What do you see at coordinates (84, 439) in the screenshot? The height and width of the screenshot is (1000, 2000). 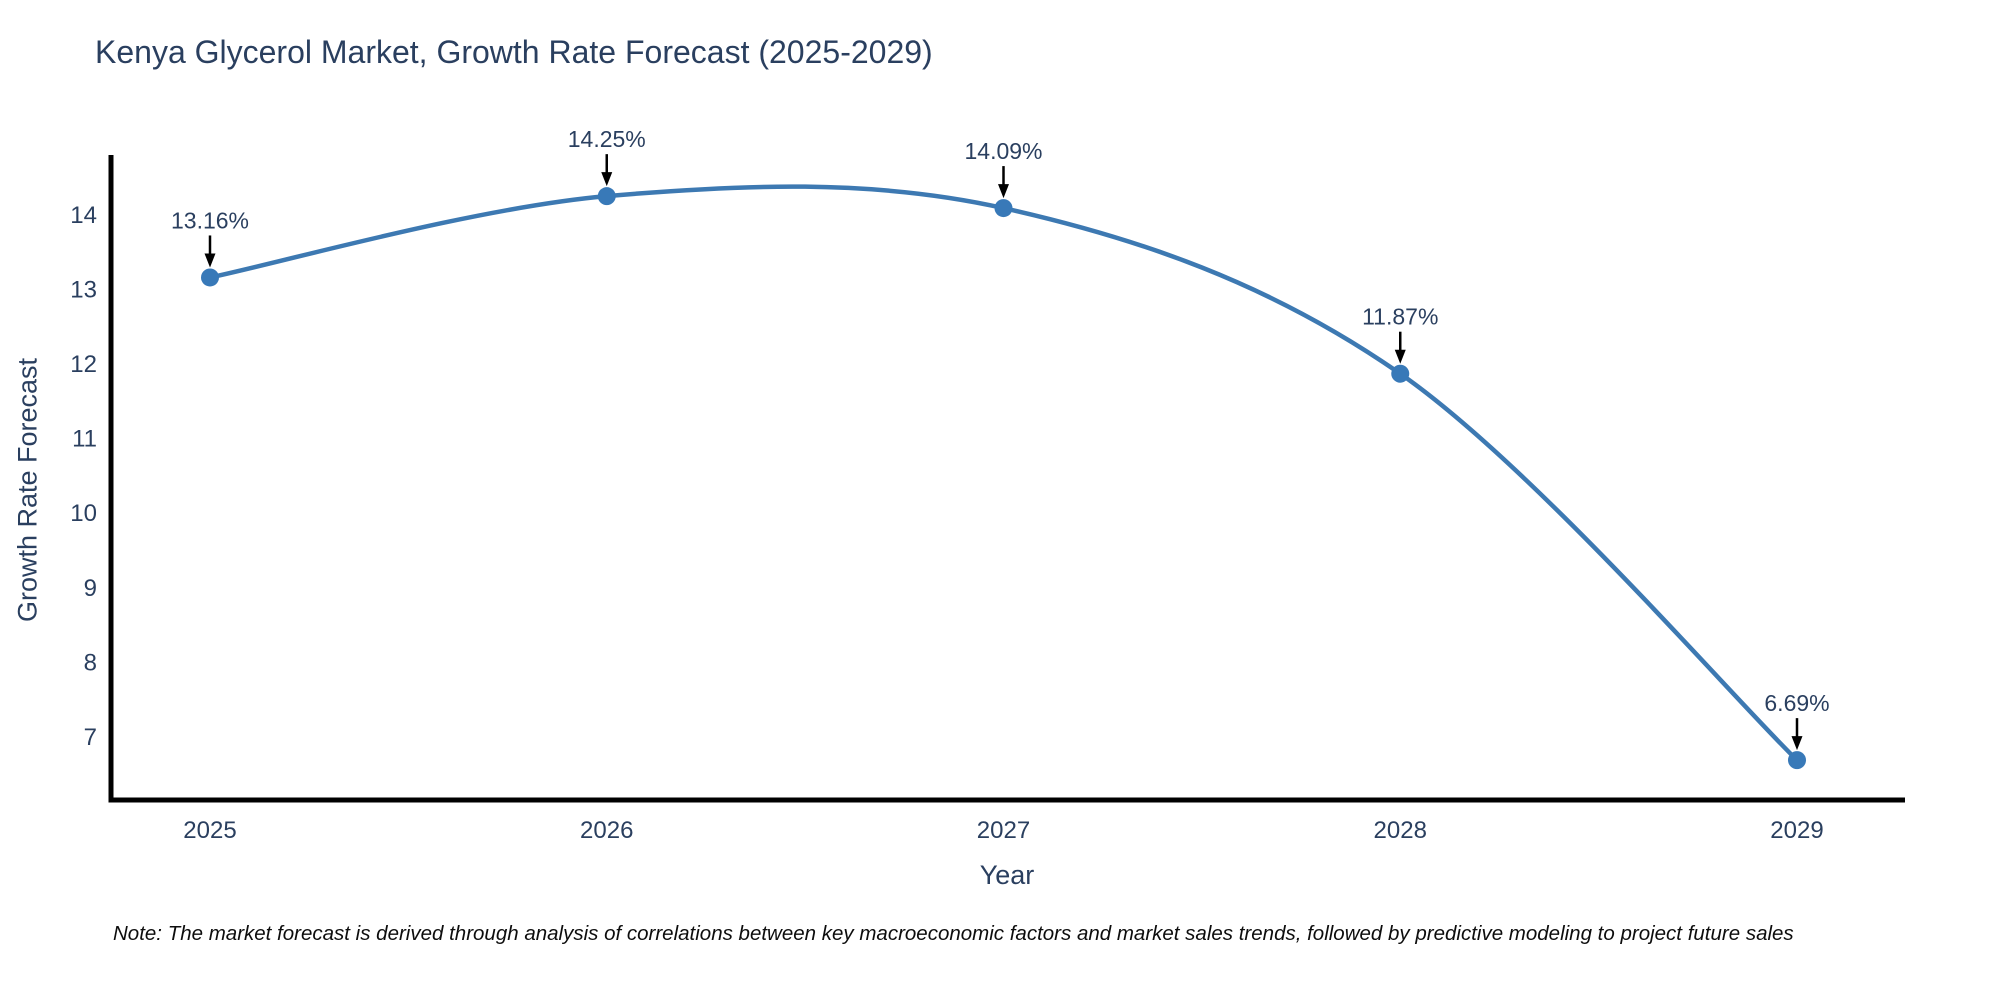 I see `y-tick-label: 11` at bounding box center [84, 439].